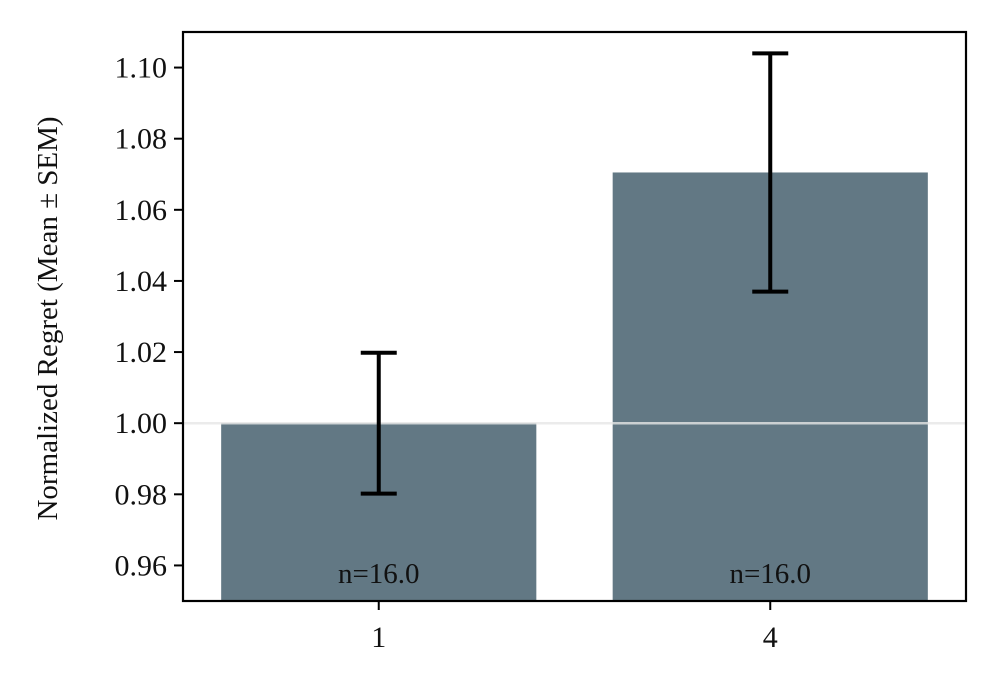 This screenshot has width=998, height=699. Describe the element at coordinates (378, 637) in the screenshot. I see `x-tick-label: 1` at that location.